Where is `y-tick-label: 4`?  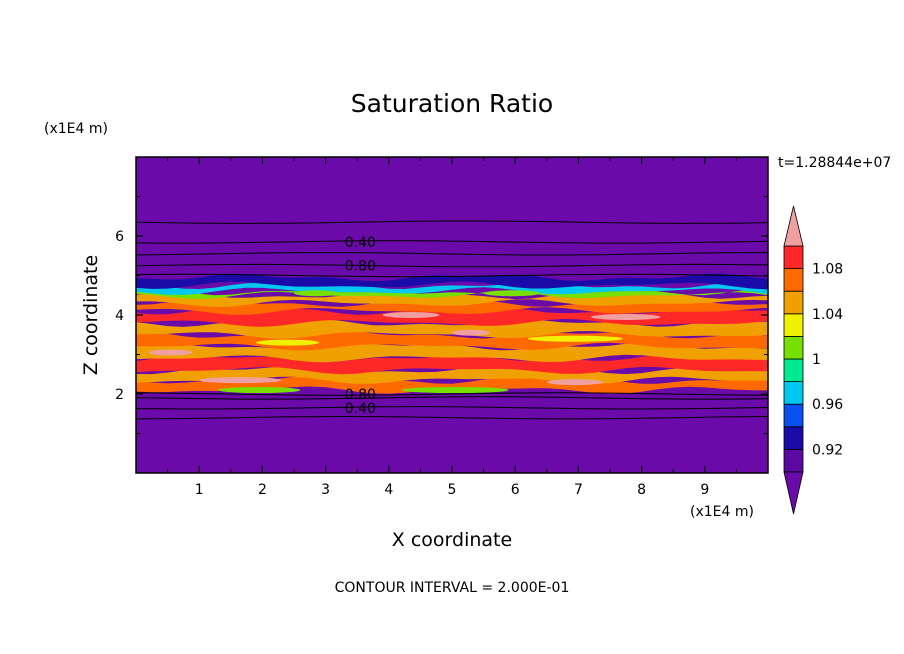
y-tick-label: 4 is located at coordinates (119, 316).